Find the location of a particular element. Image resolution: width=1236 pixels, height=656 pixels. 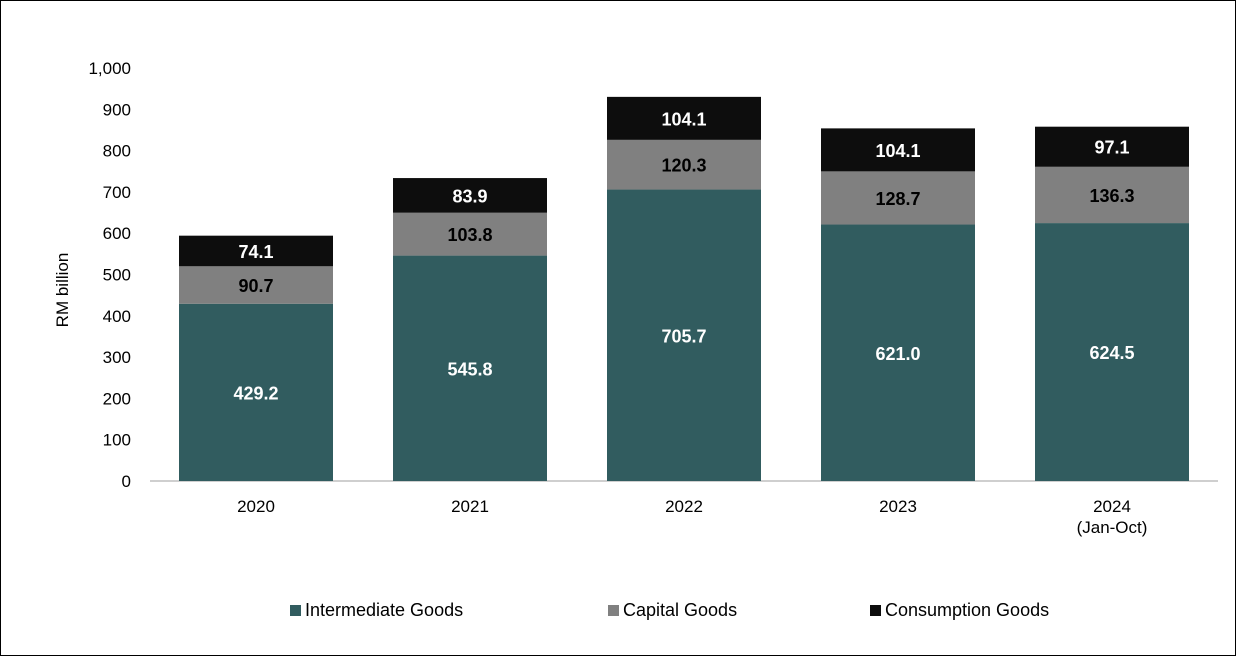

data-label: 120.3 is located at coordinates (683, 166).